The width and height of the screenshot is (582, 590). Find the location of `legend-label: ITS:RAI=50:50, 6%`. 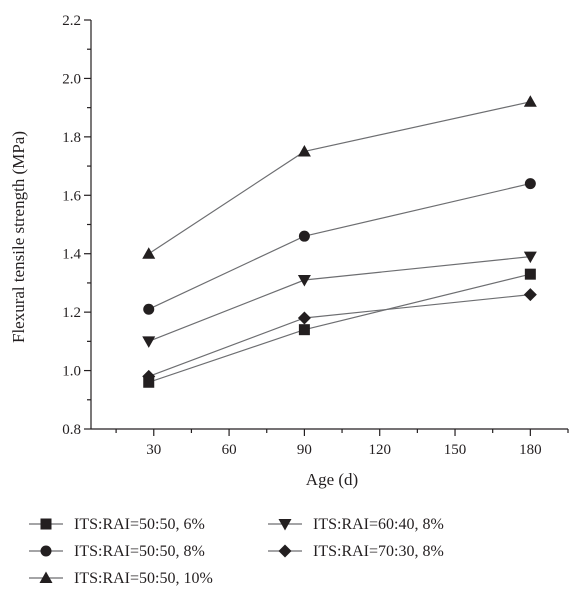

legend-label: ITS:RAI=50:50, 6% is located at coordinates (139, 524).